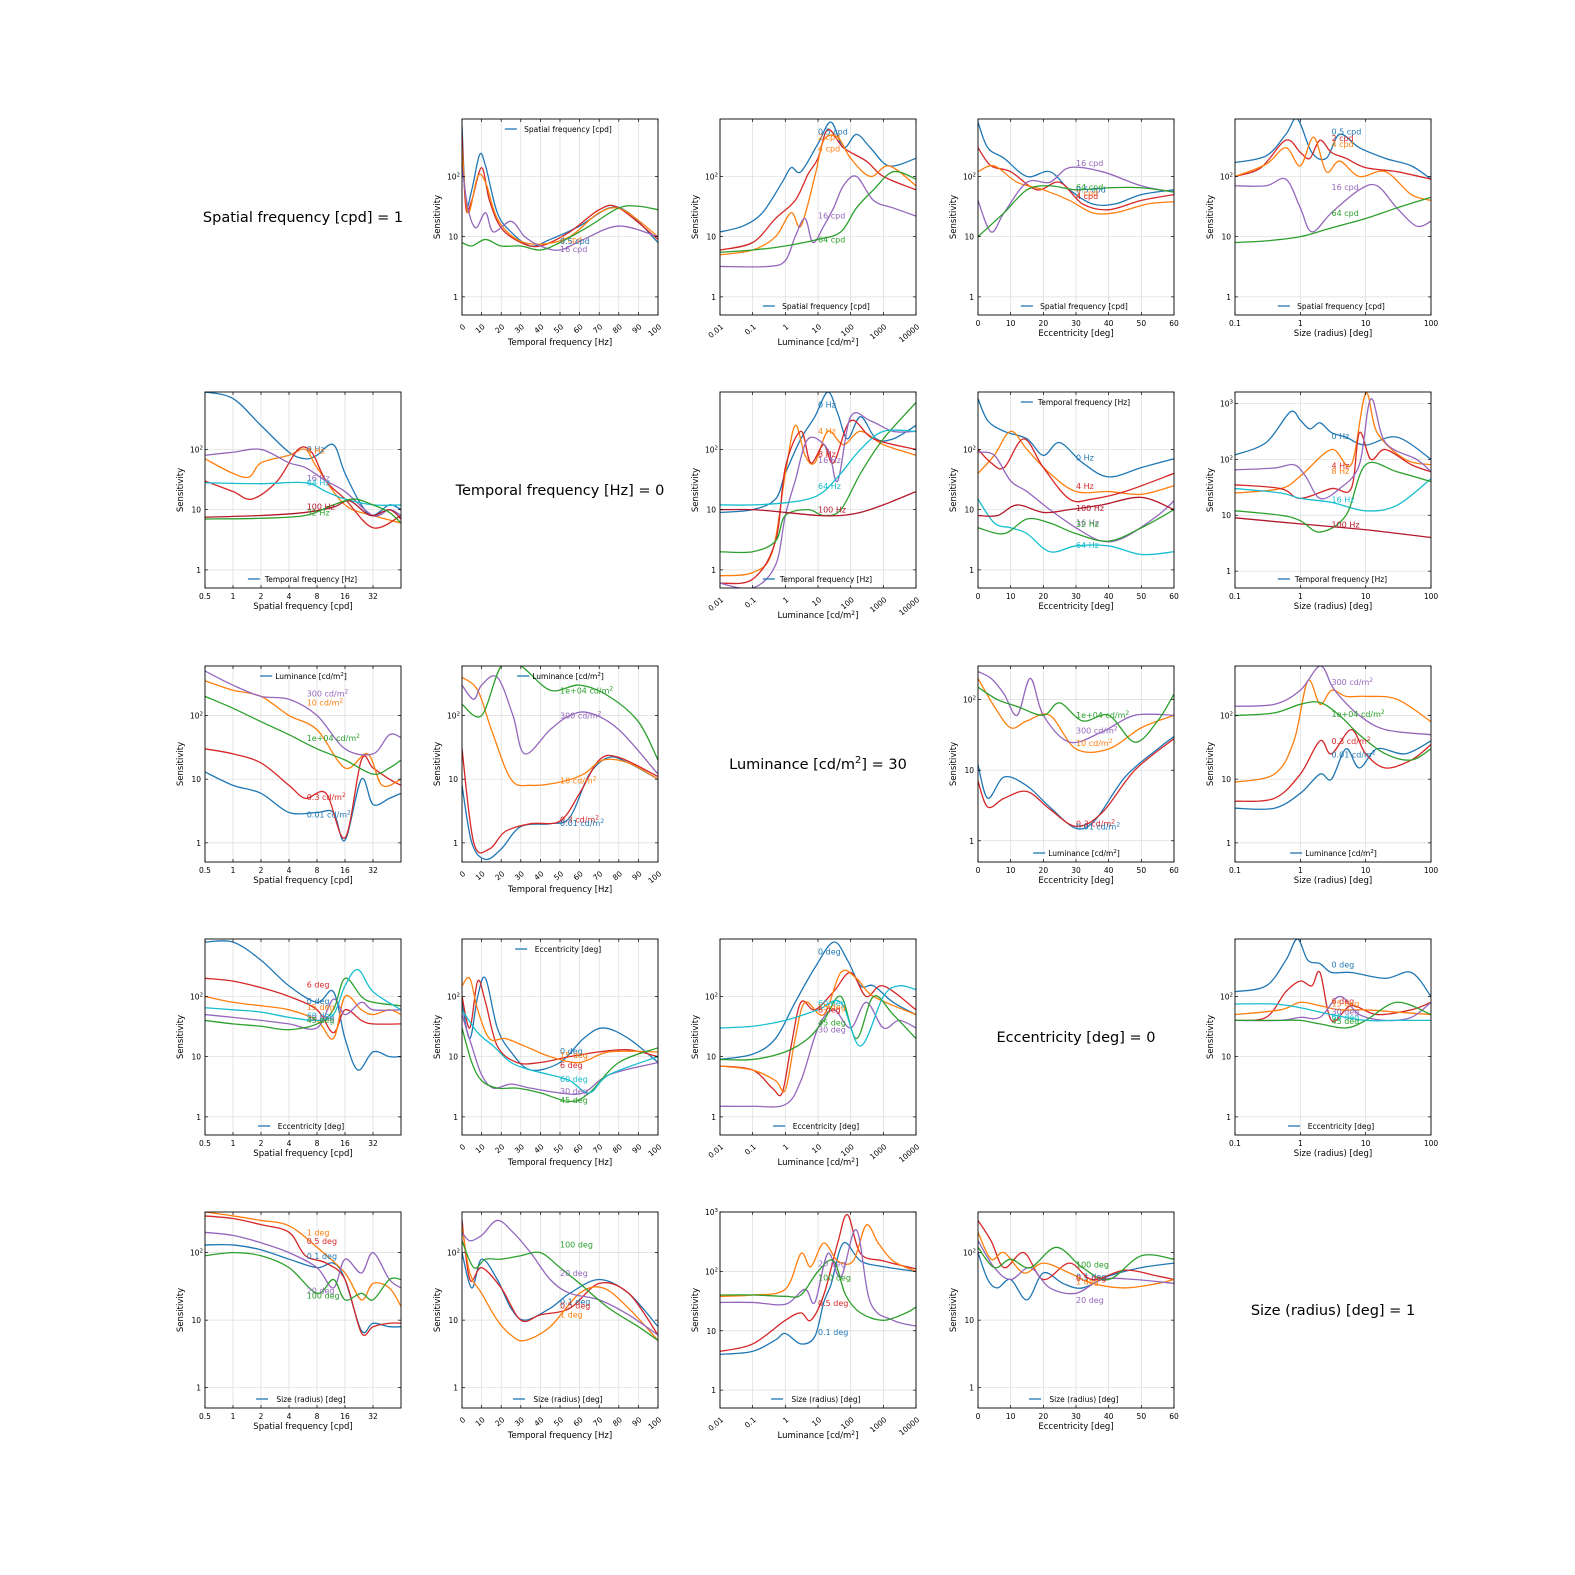 The image size is (1575, 1575). What do you see at coordinates (1343, 144) in the screenshot?
I see `series-label: 4 cpd` at bounding box center [1343, 144].